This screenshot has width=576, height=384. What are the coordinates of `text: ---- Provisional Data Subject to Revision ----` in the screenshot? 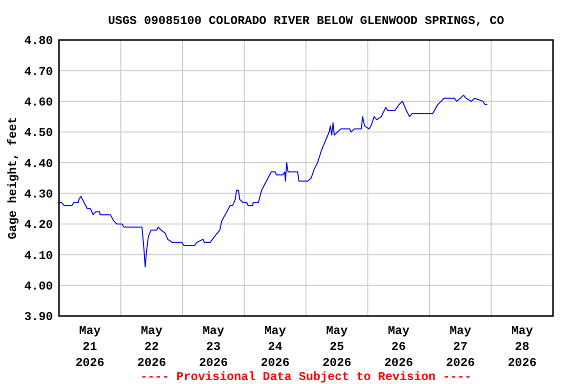 It's located at (306, 377).